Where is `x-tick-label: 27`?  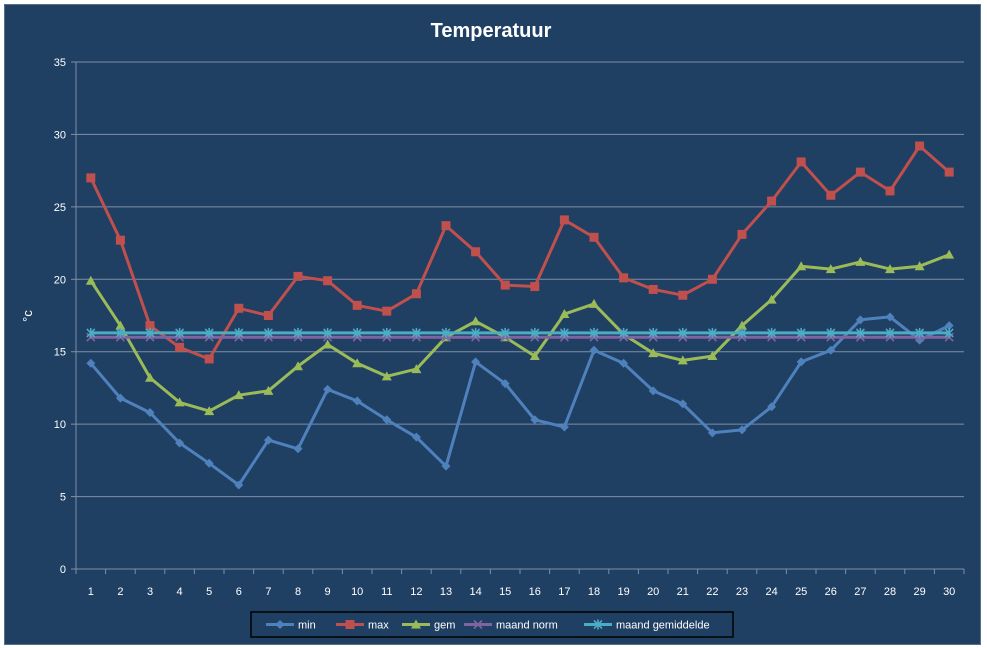 x-tick-label: 27 is located at coordinates (860, 592).